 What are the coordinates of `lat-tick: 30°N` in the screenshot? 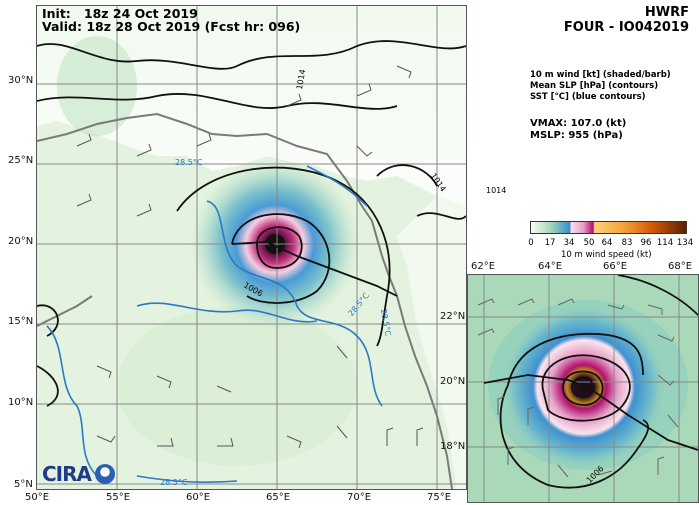 It's located at (21, 80).